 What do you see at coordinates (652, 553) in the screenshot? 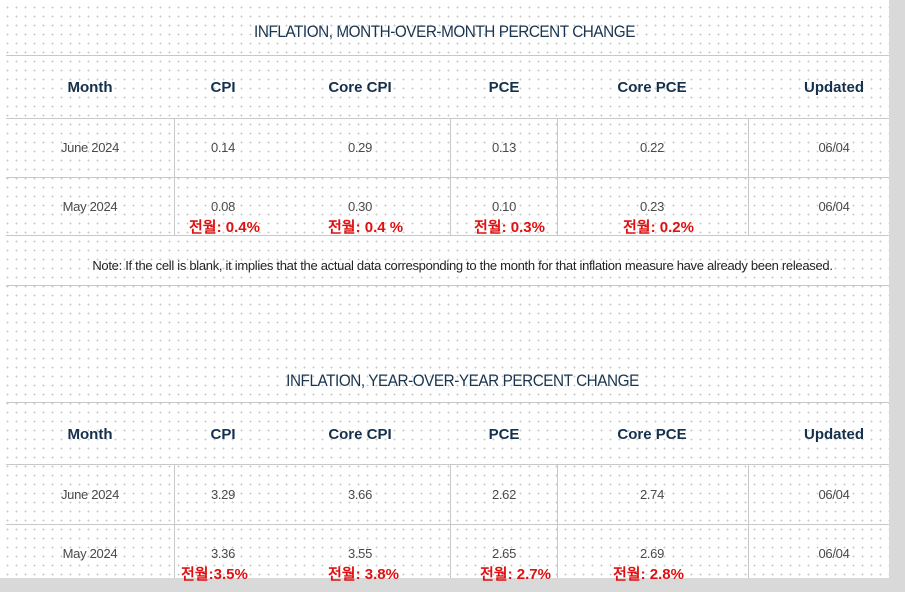
I see `table-cell: 2.69` at bounding box center [652, 553].